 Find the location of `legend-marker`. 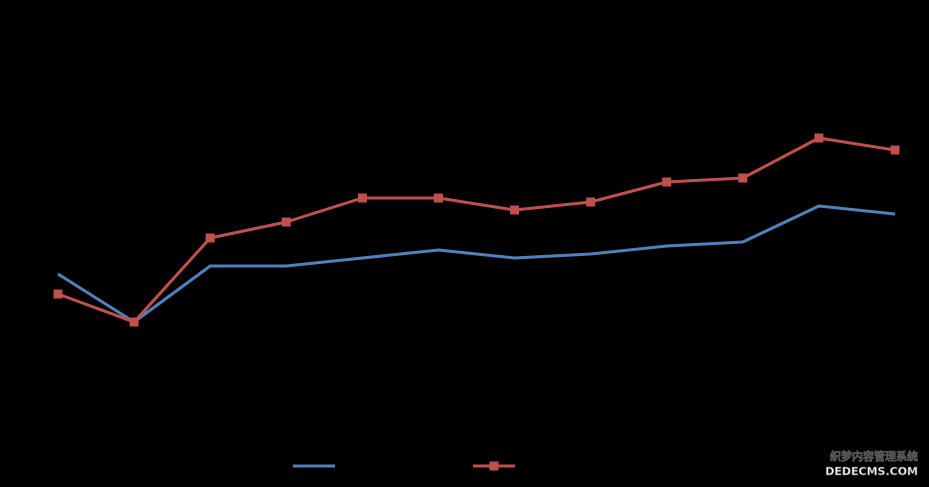

legend-marker is located at coordinates (494, 466).